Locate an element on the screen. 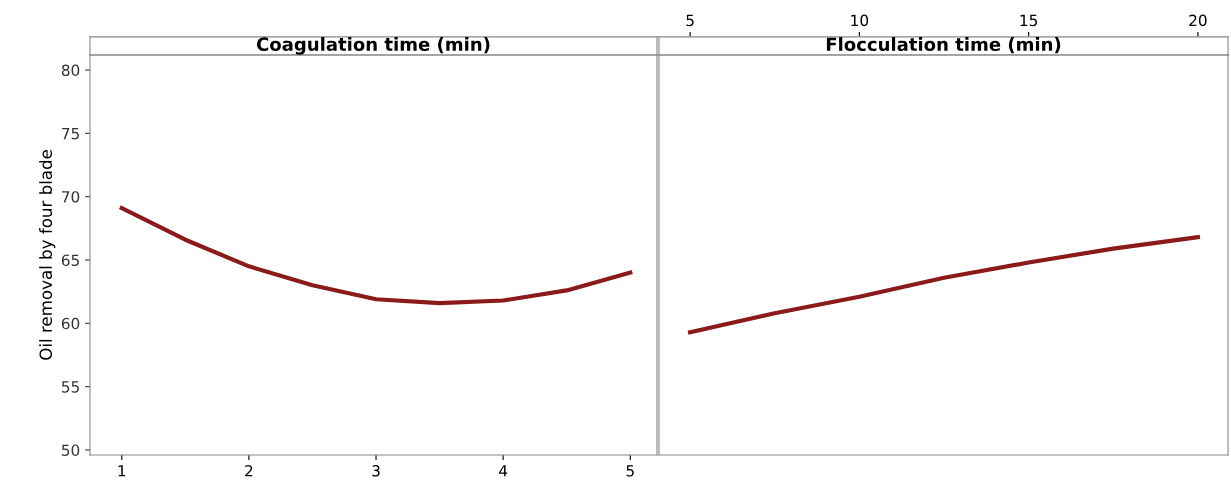 The height and width of the screenshot is (481, 1231). y-tick-label: 70 is located at coordinates (71, 197).